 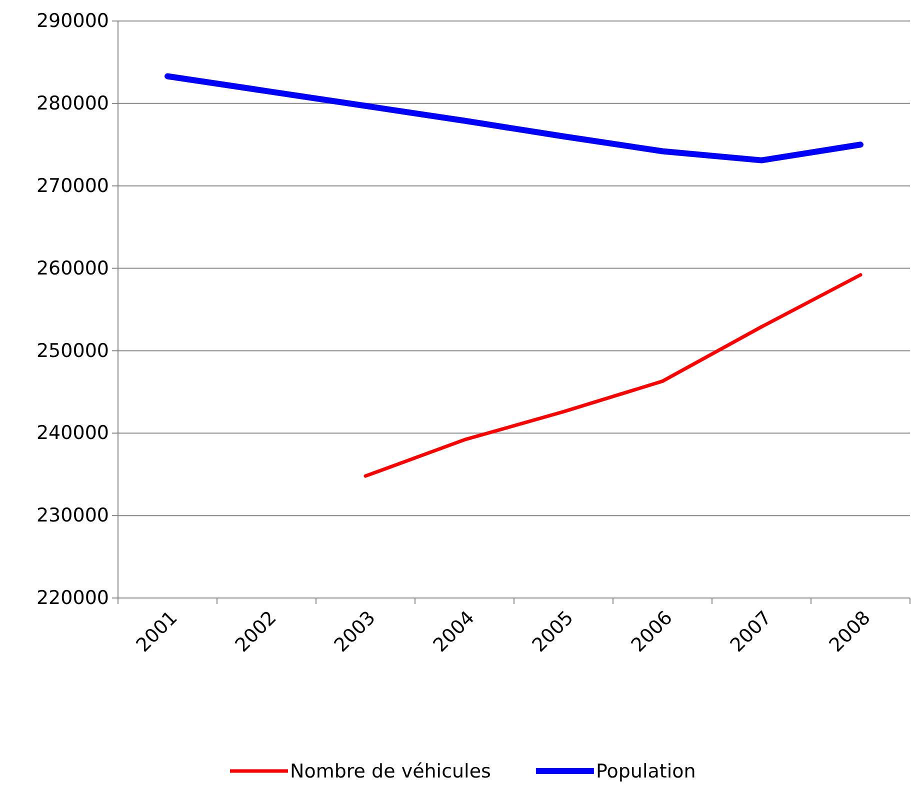 What do you see at coordinates (72, 21) in the screenshot?
I see `y-tick-label: 290000` at bounding box center [72, 21].